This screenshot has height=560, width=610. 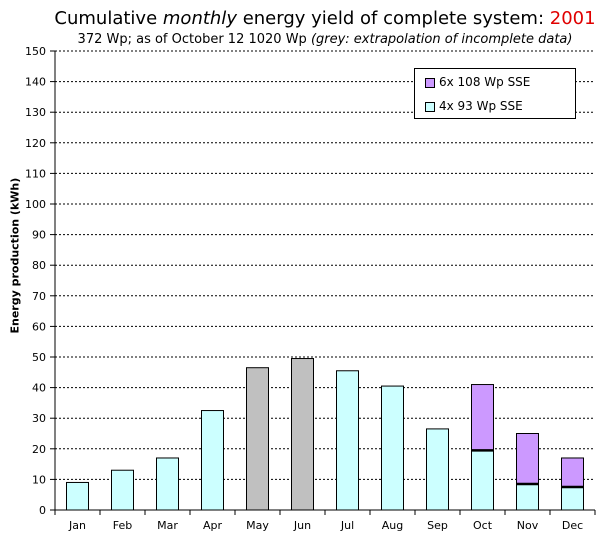 What do you see at coordinates (39, 357) in the screenshot?
I see `y-tick-label: 50` at bounding box center [39, 357].